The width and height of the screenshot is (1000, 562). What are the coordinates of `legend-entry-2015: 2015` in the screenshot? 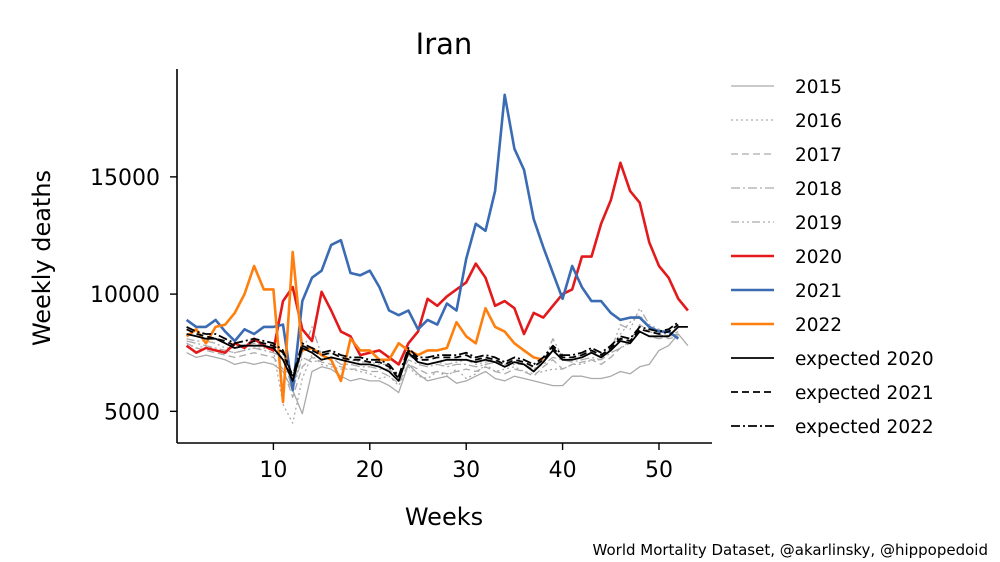 It's located at (818, 87).